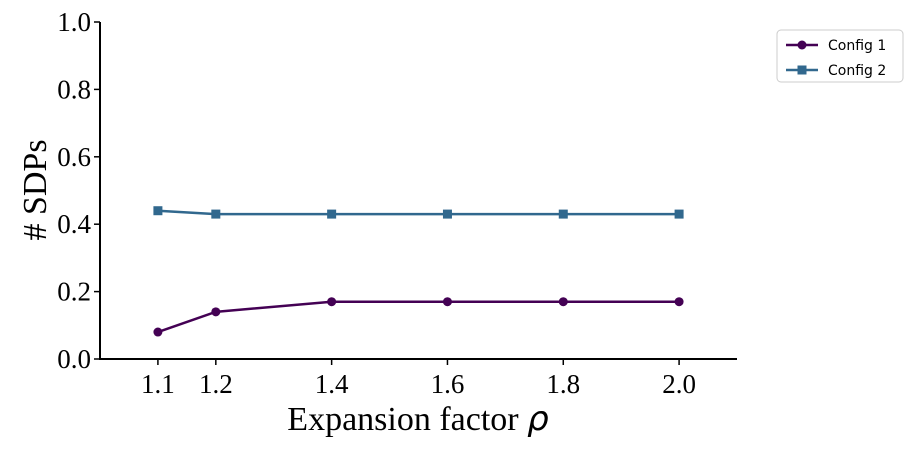 The height and width of the screenshot is (451, 913). I want to click on x-axis-label: Expansion factor ρ, so click(418, 419).